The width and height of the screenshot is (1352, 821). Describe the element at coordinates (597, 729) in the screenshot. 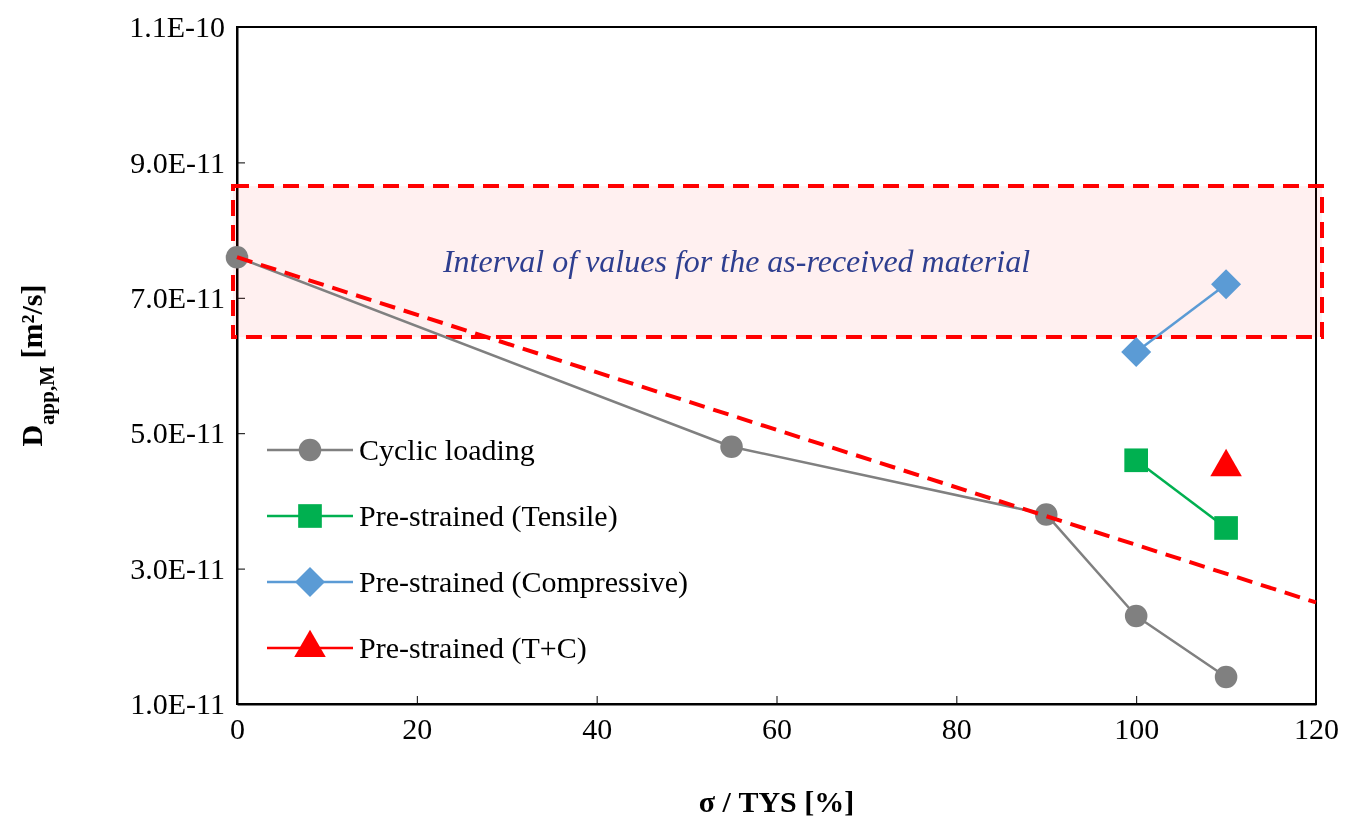

I see `x-tick-label: 40` at that location.